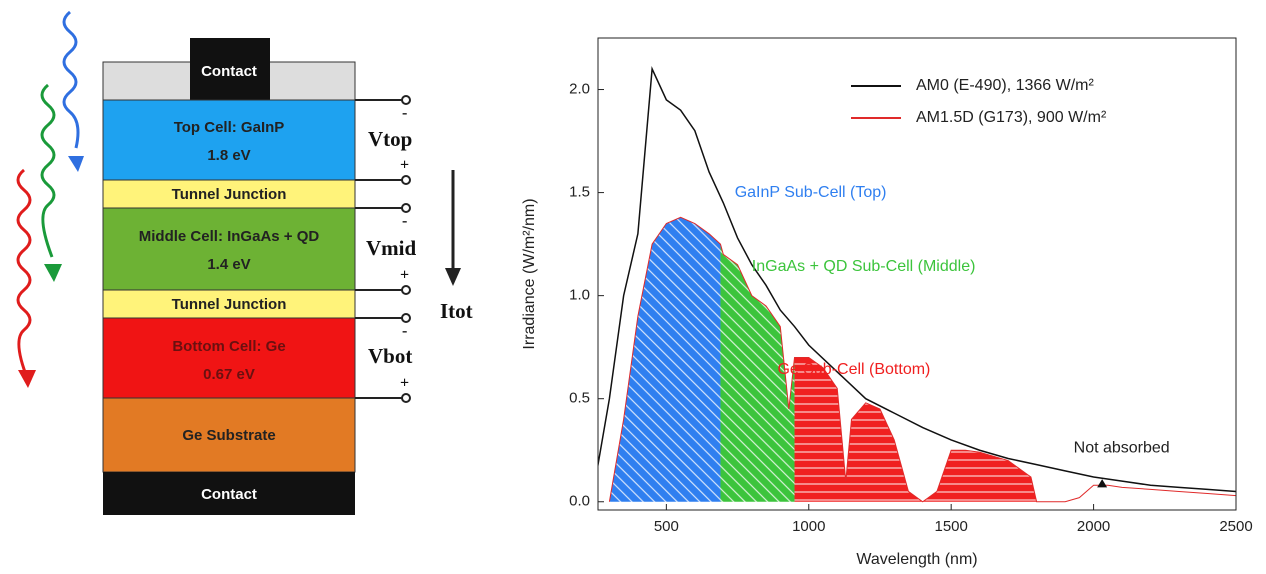  Describe the element at coordinates (390, 139) in the screenshot. I see `voltage-label: Vtop` at that location.